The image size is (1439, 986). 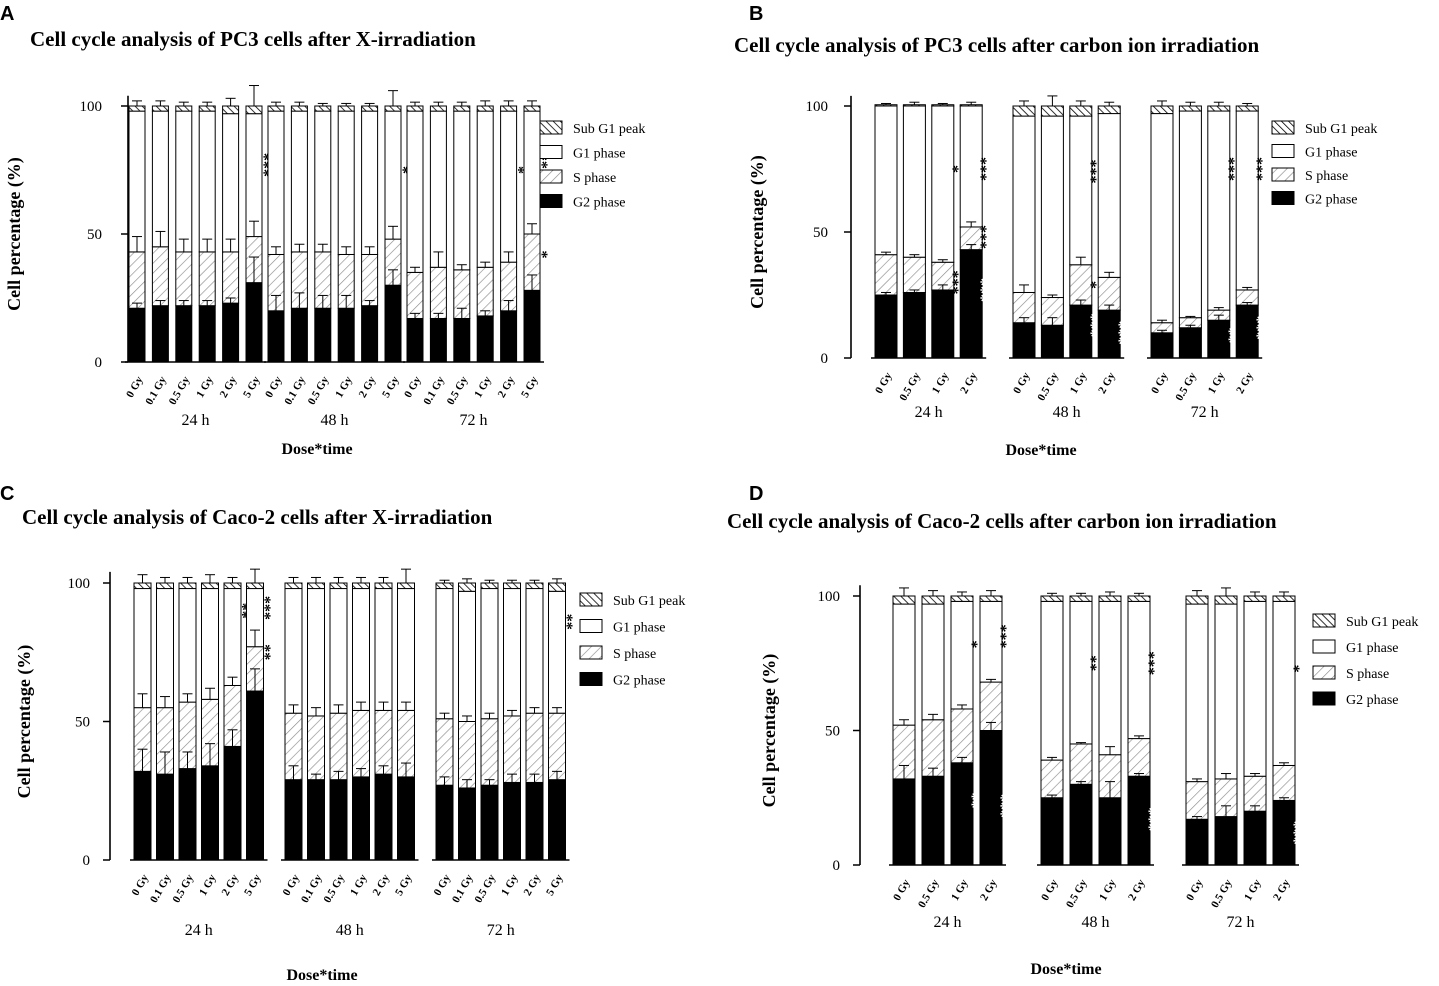 I want to click on bar-stack: ********, so click(x=259, y=714).